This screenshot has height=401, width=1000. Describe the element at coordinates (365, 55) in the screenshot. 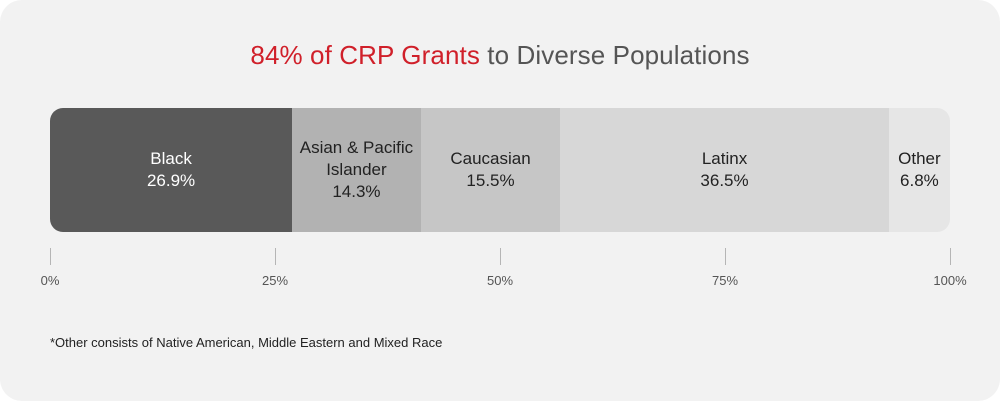

I see `chart-title-highlight: 84% of CRP Grants` at that location.